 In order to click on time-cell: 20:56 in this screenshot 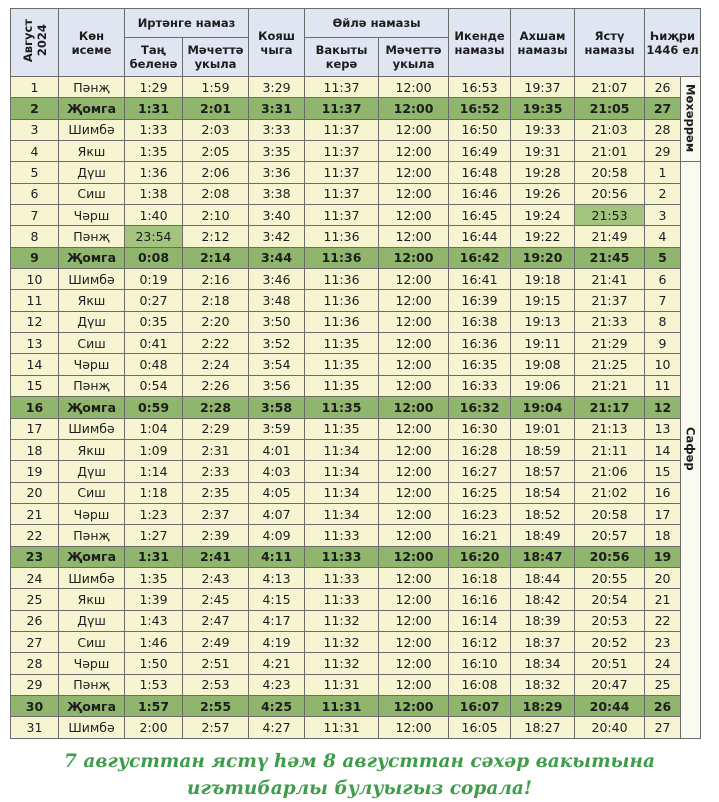, I will do `click(610, 194)`.